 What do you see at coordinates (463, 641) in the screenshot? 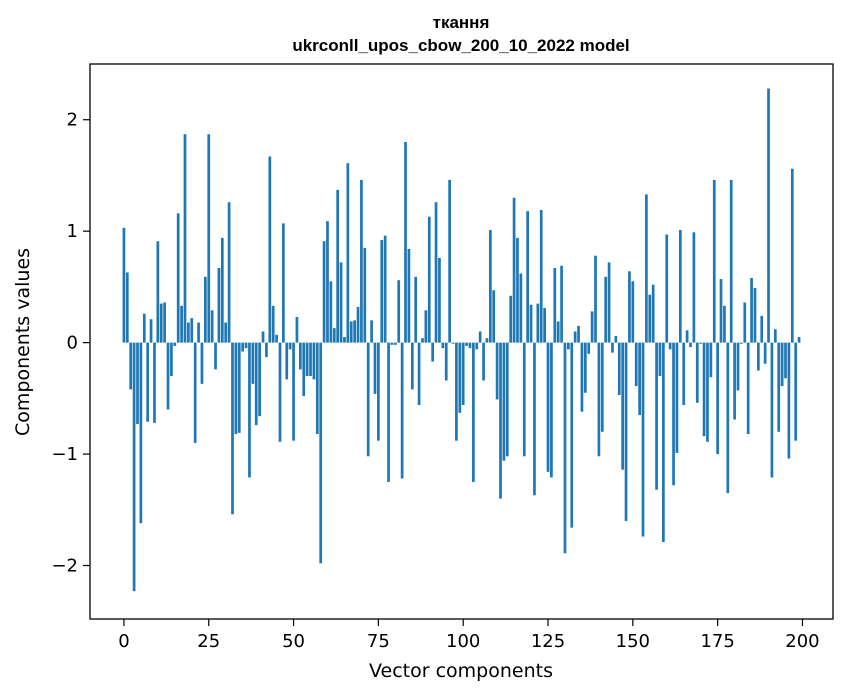
I see `x-tick-label: 100` at bounding box center [463, 641].